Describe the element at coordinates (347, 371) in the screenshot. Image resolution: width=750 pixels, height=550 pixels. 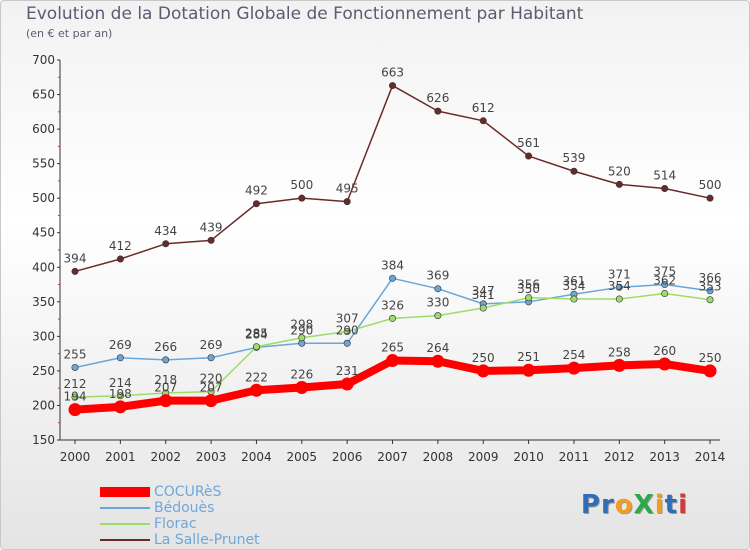
I see `data-label: 231` at that location.